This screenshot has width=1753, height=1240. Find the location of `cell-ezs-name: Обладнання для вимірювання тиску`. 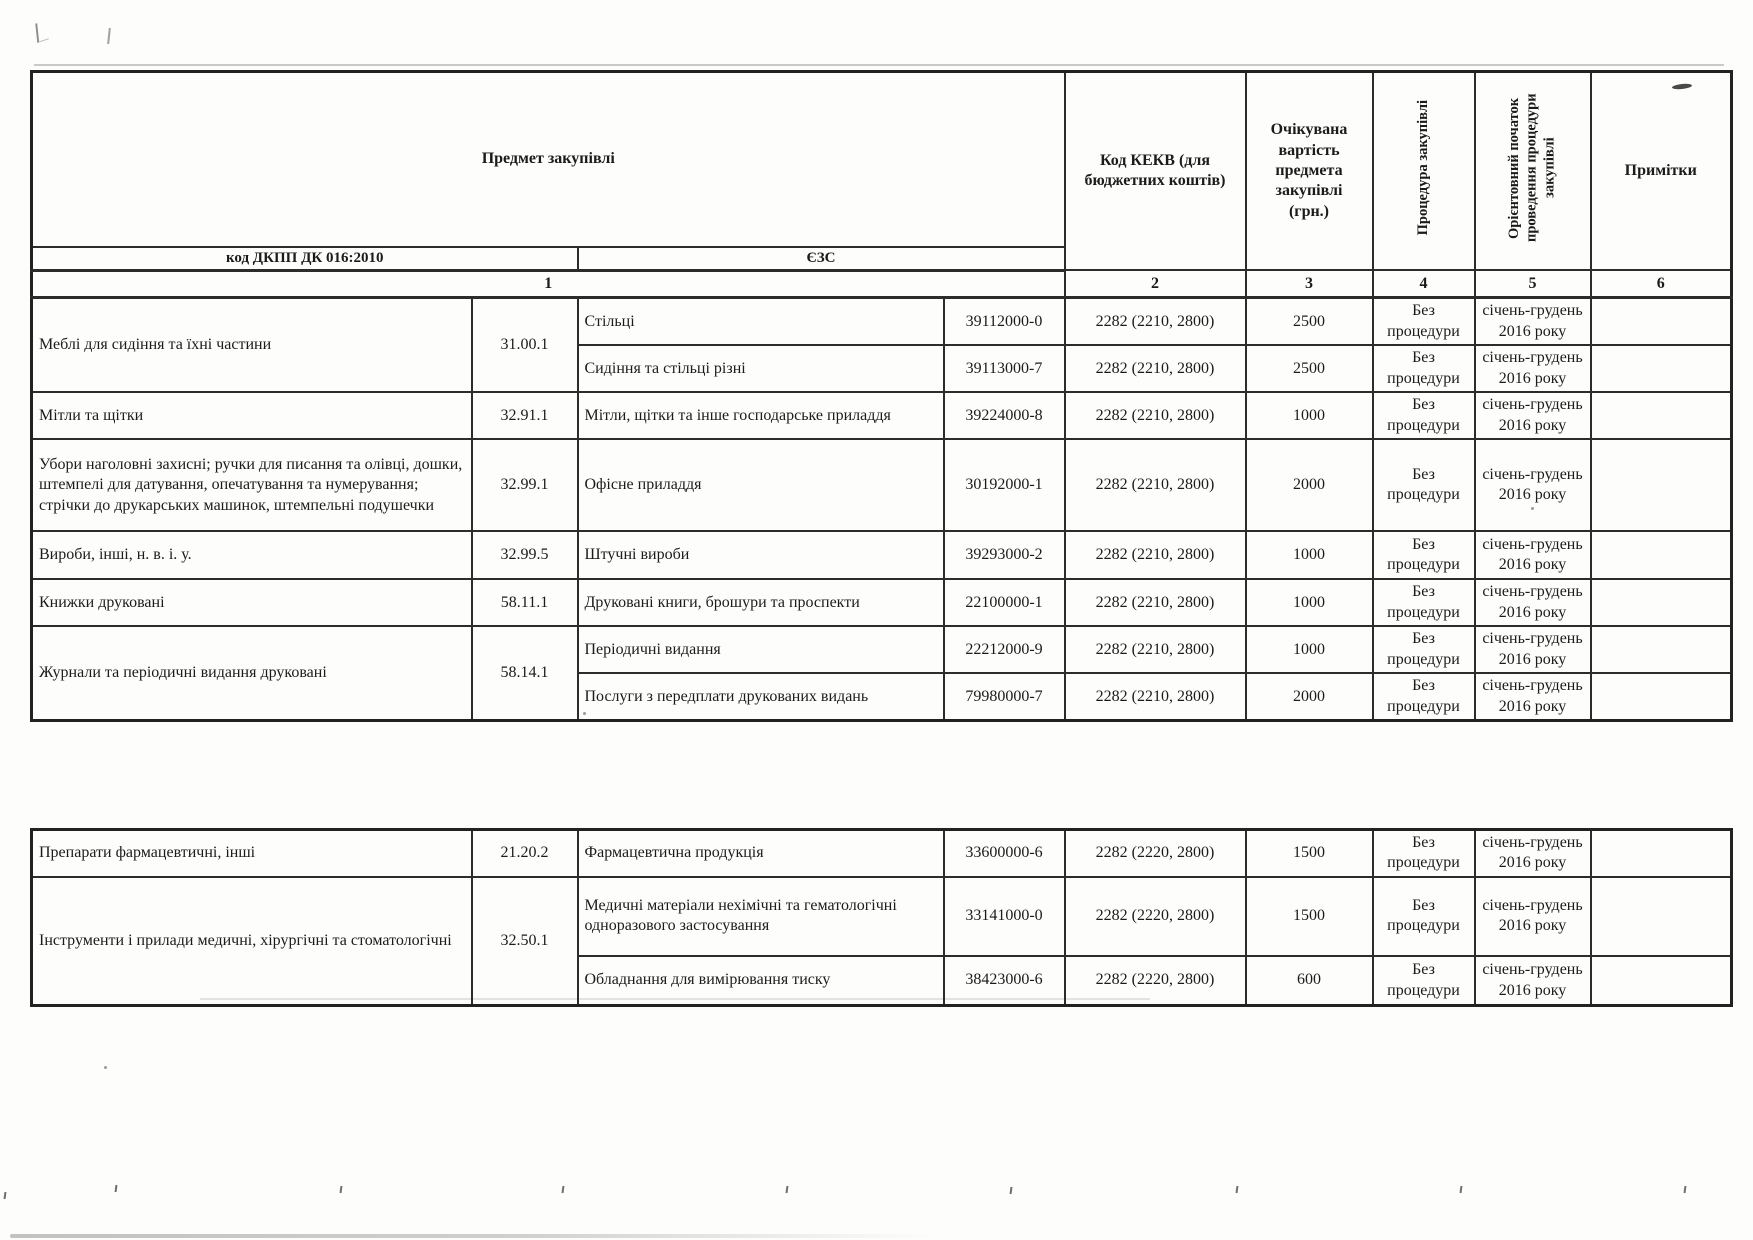

cell-ezs-name: Обладнання для вимірювання тиску is located at coordinates (760, 980).